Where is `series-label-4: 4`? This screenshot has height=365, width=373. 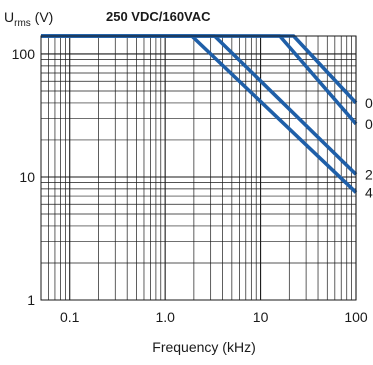 series-label-4: 4 is located at coordinates (369, 192).